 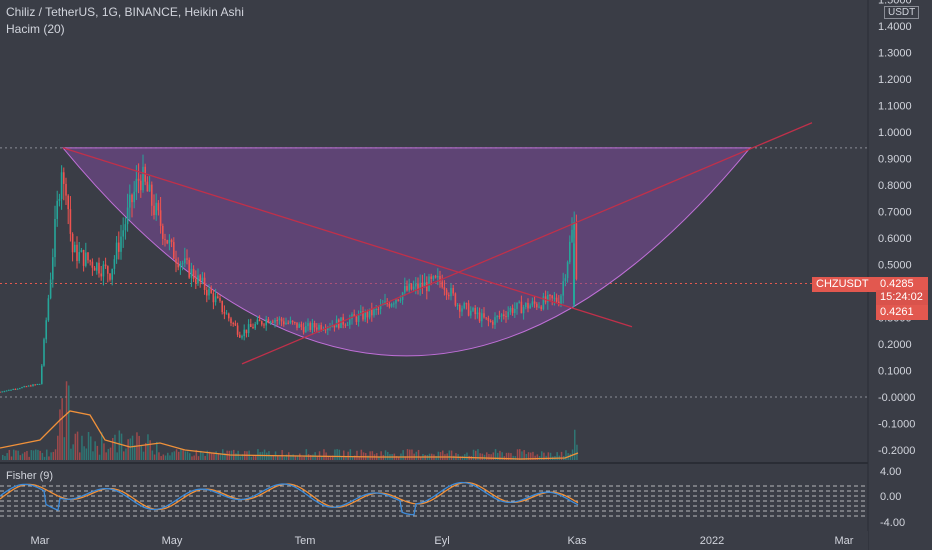 What do you see at coordinates (895, 160) in the screenshot?
I see `price-tick-label: 0.9000` at bounding box center [895, 160].